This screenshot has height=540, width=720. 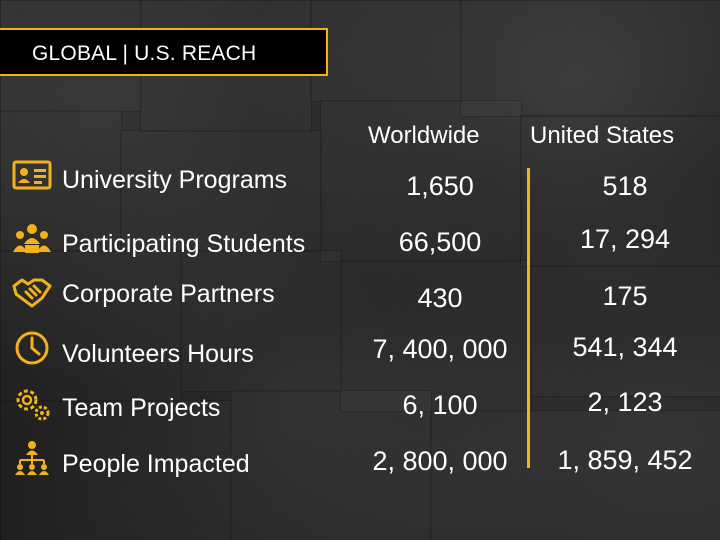 I want to click on us-value: 1, 859, 452, so click(x=625, y=460).